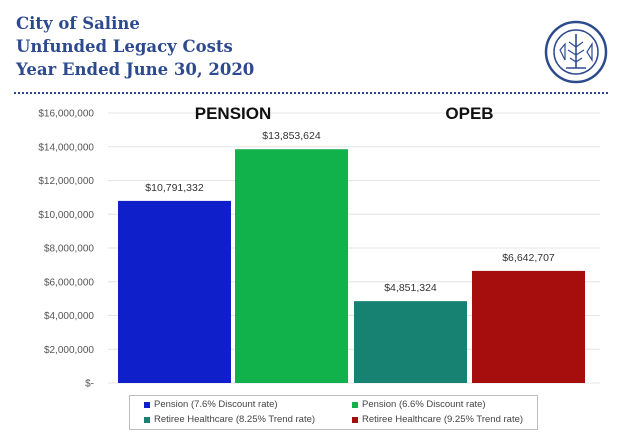 The width and height of the screenshot is (620, 436). What do you see at coordinates (66, 147) in the screenshot?
I see `y-tick-label: $14,000,000` at bounding box center [66, 147].